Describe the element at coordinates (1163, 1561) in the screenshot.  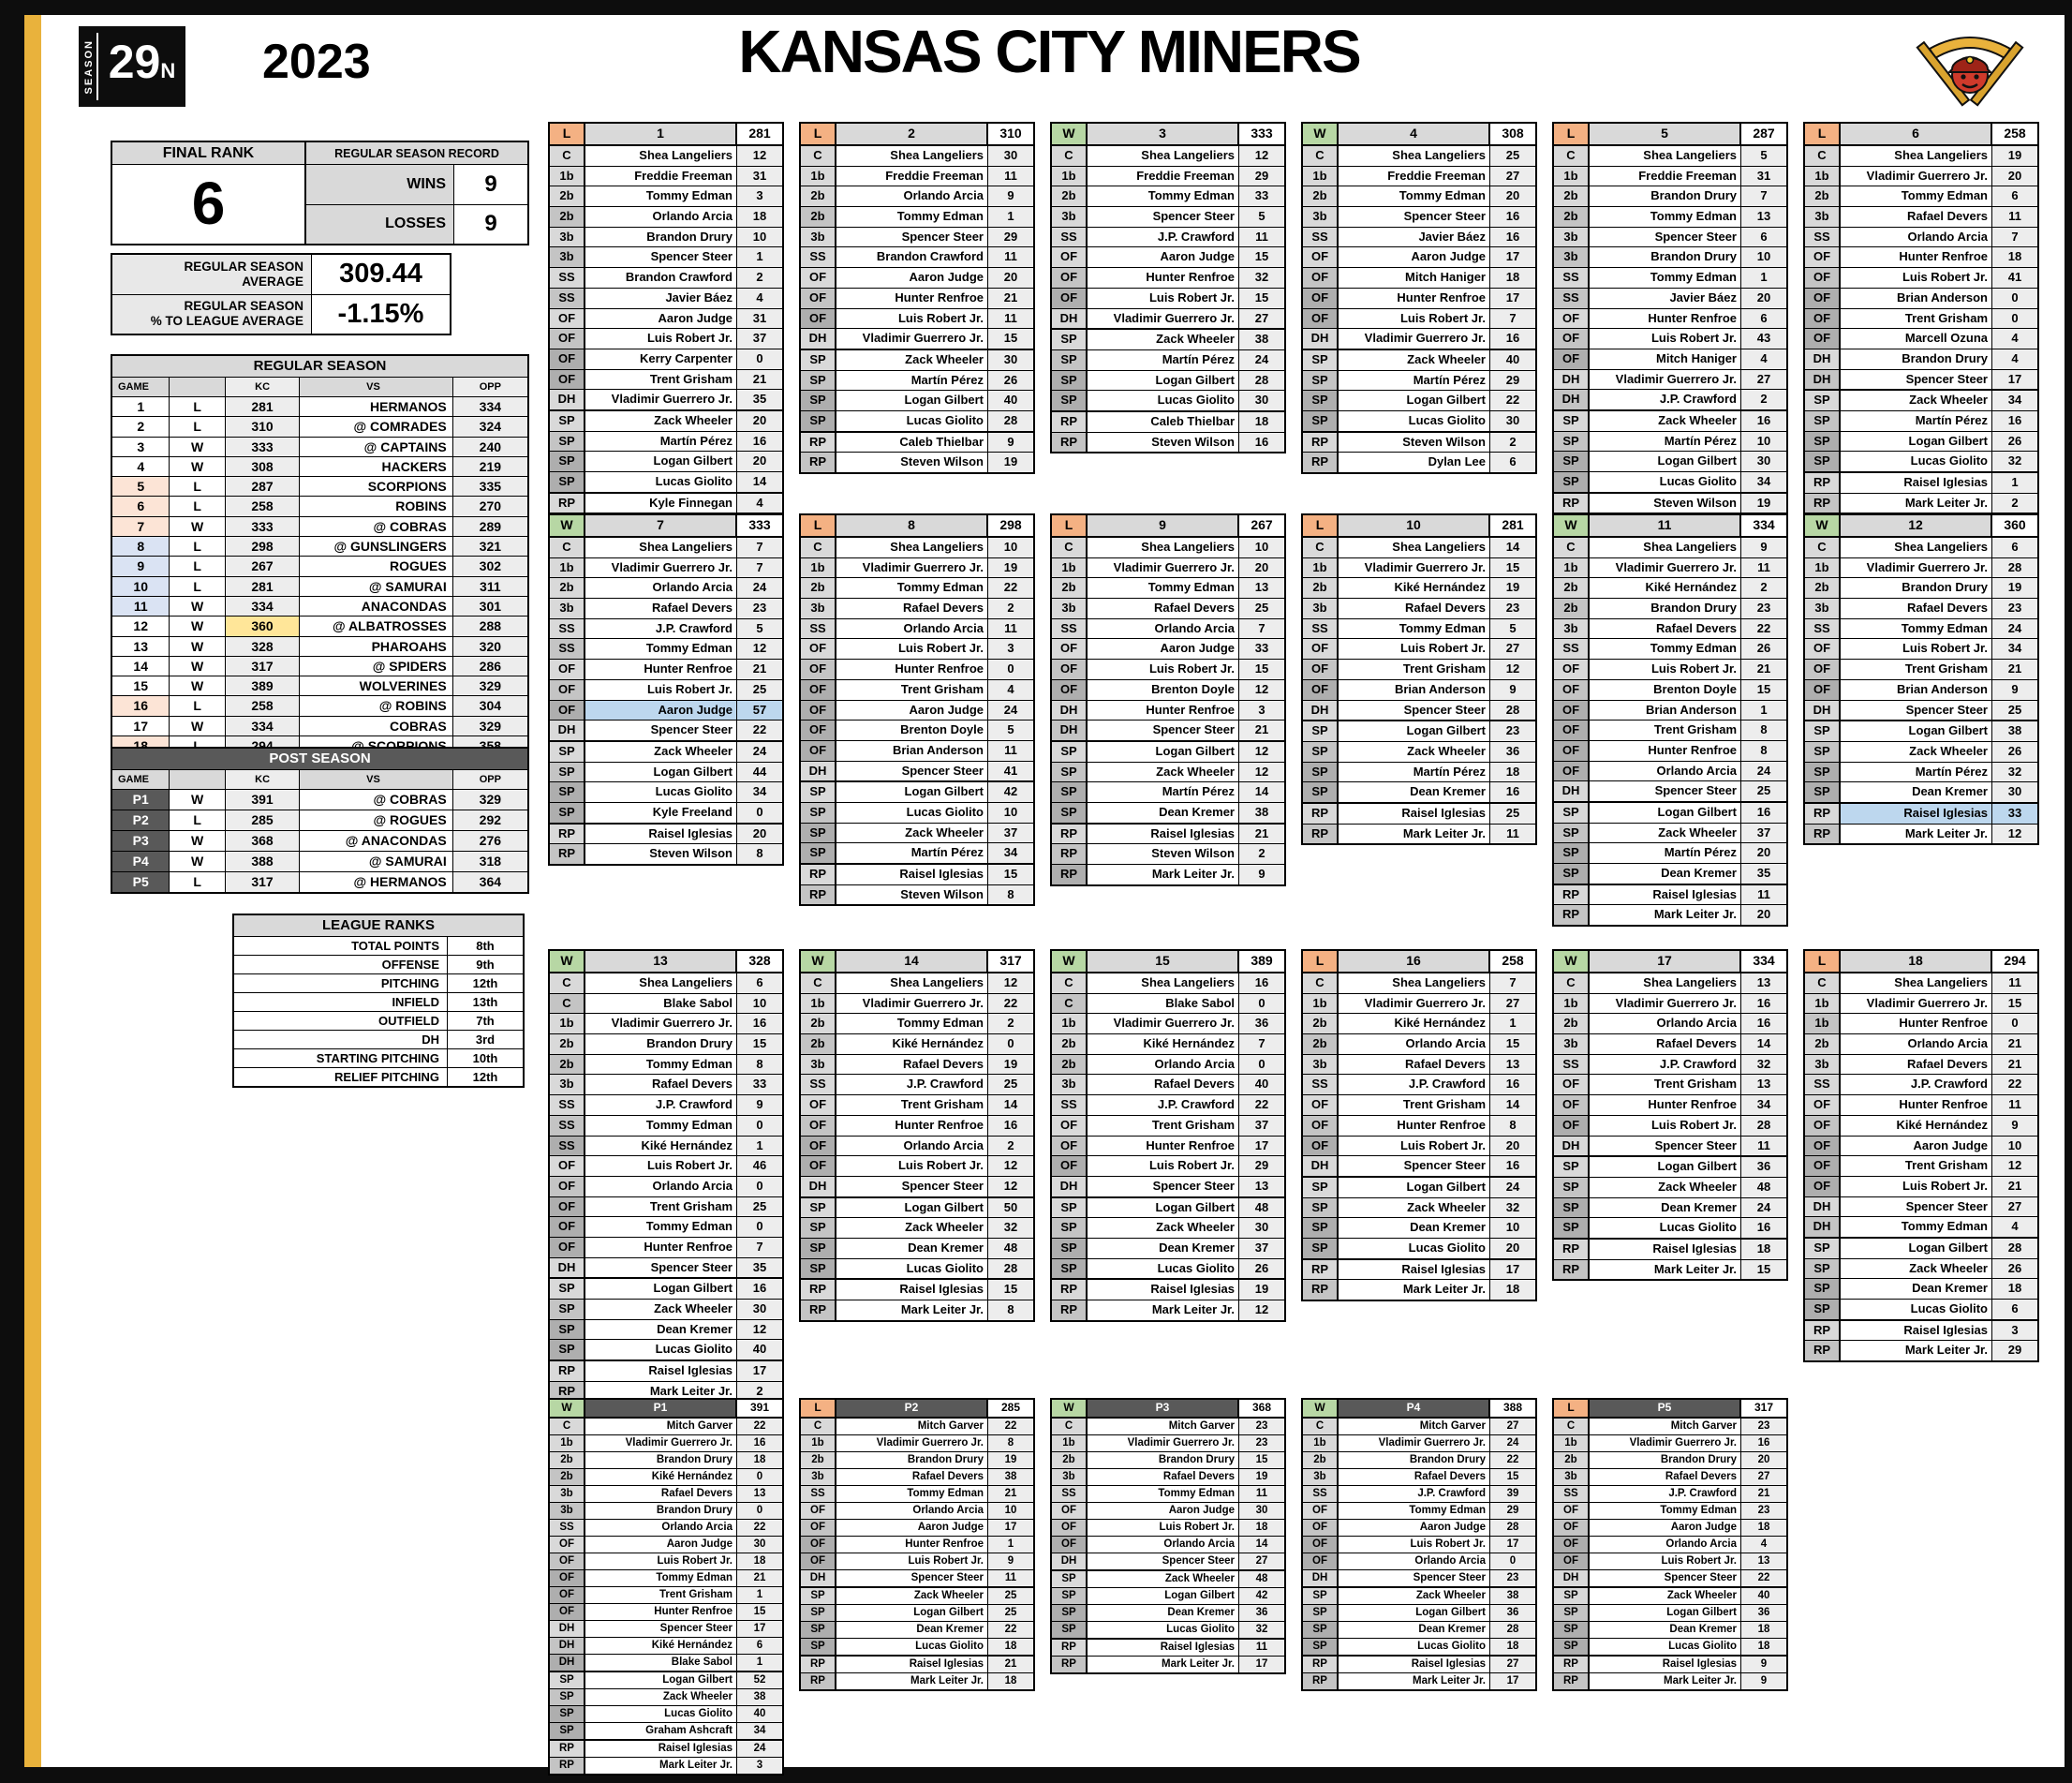
I see `player-name-cell: Spencer Steer` at that location.